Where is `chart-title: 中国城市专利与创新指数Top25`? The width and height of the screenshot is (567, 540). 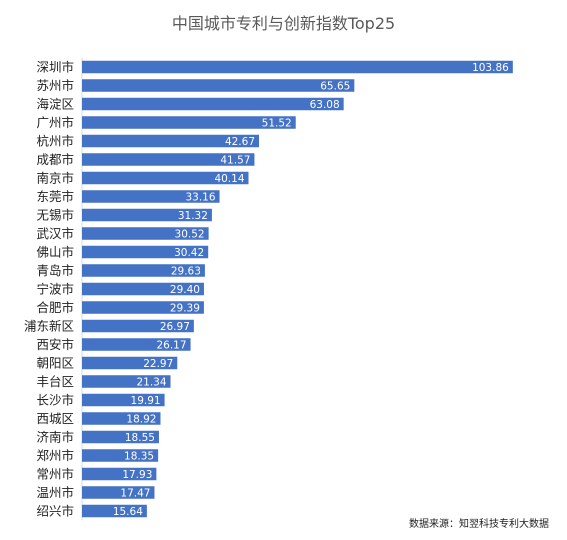 chart-title: 中国城市专利与创新指数Top25 is located at coordinates (283, 23).